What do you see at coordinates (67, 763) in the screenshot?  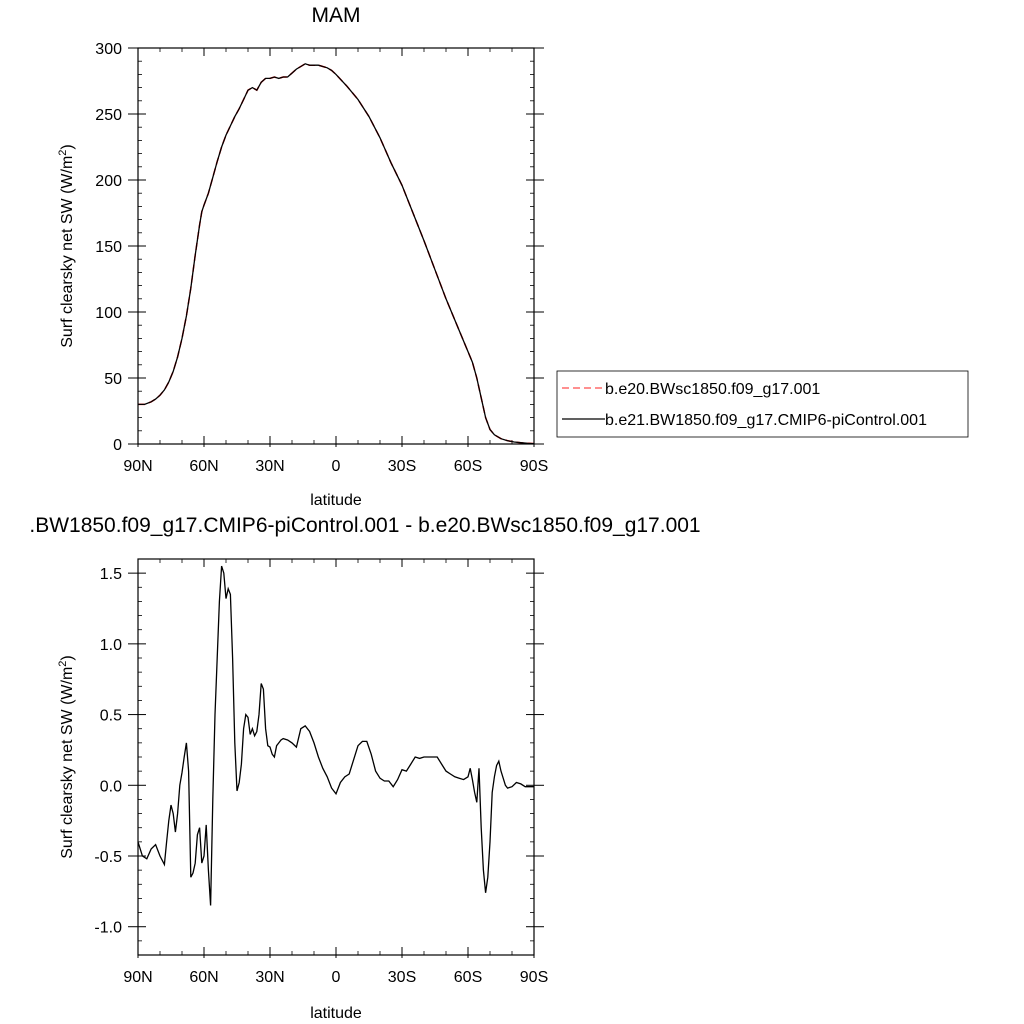 I see `bottom-y-axis-label-text: Surf clearsky net SW (W/m` at bounding box center [67, 763].